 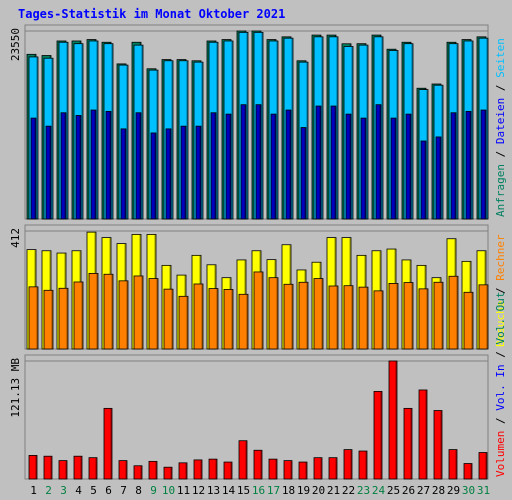 What do you see at coordinates (198, 490) in the screenshot?
I see `x-tick-label: 12` at bounding box center [198, 490].